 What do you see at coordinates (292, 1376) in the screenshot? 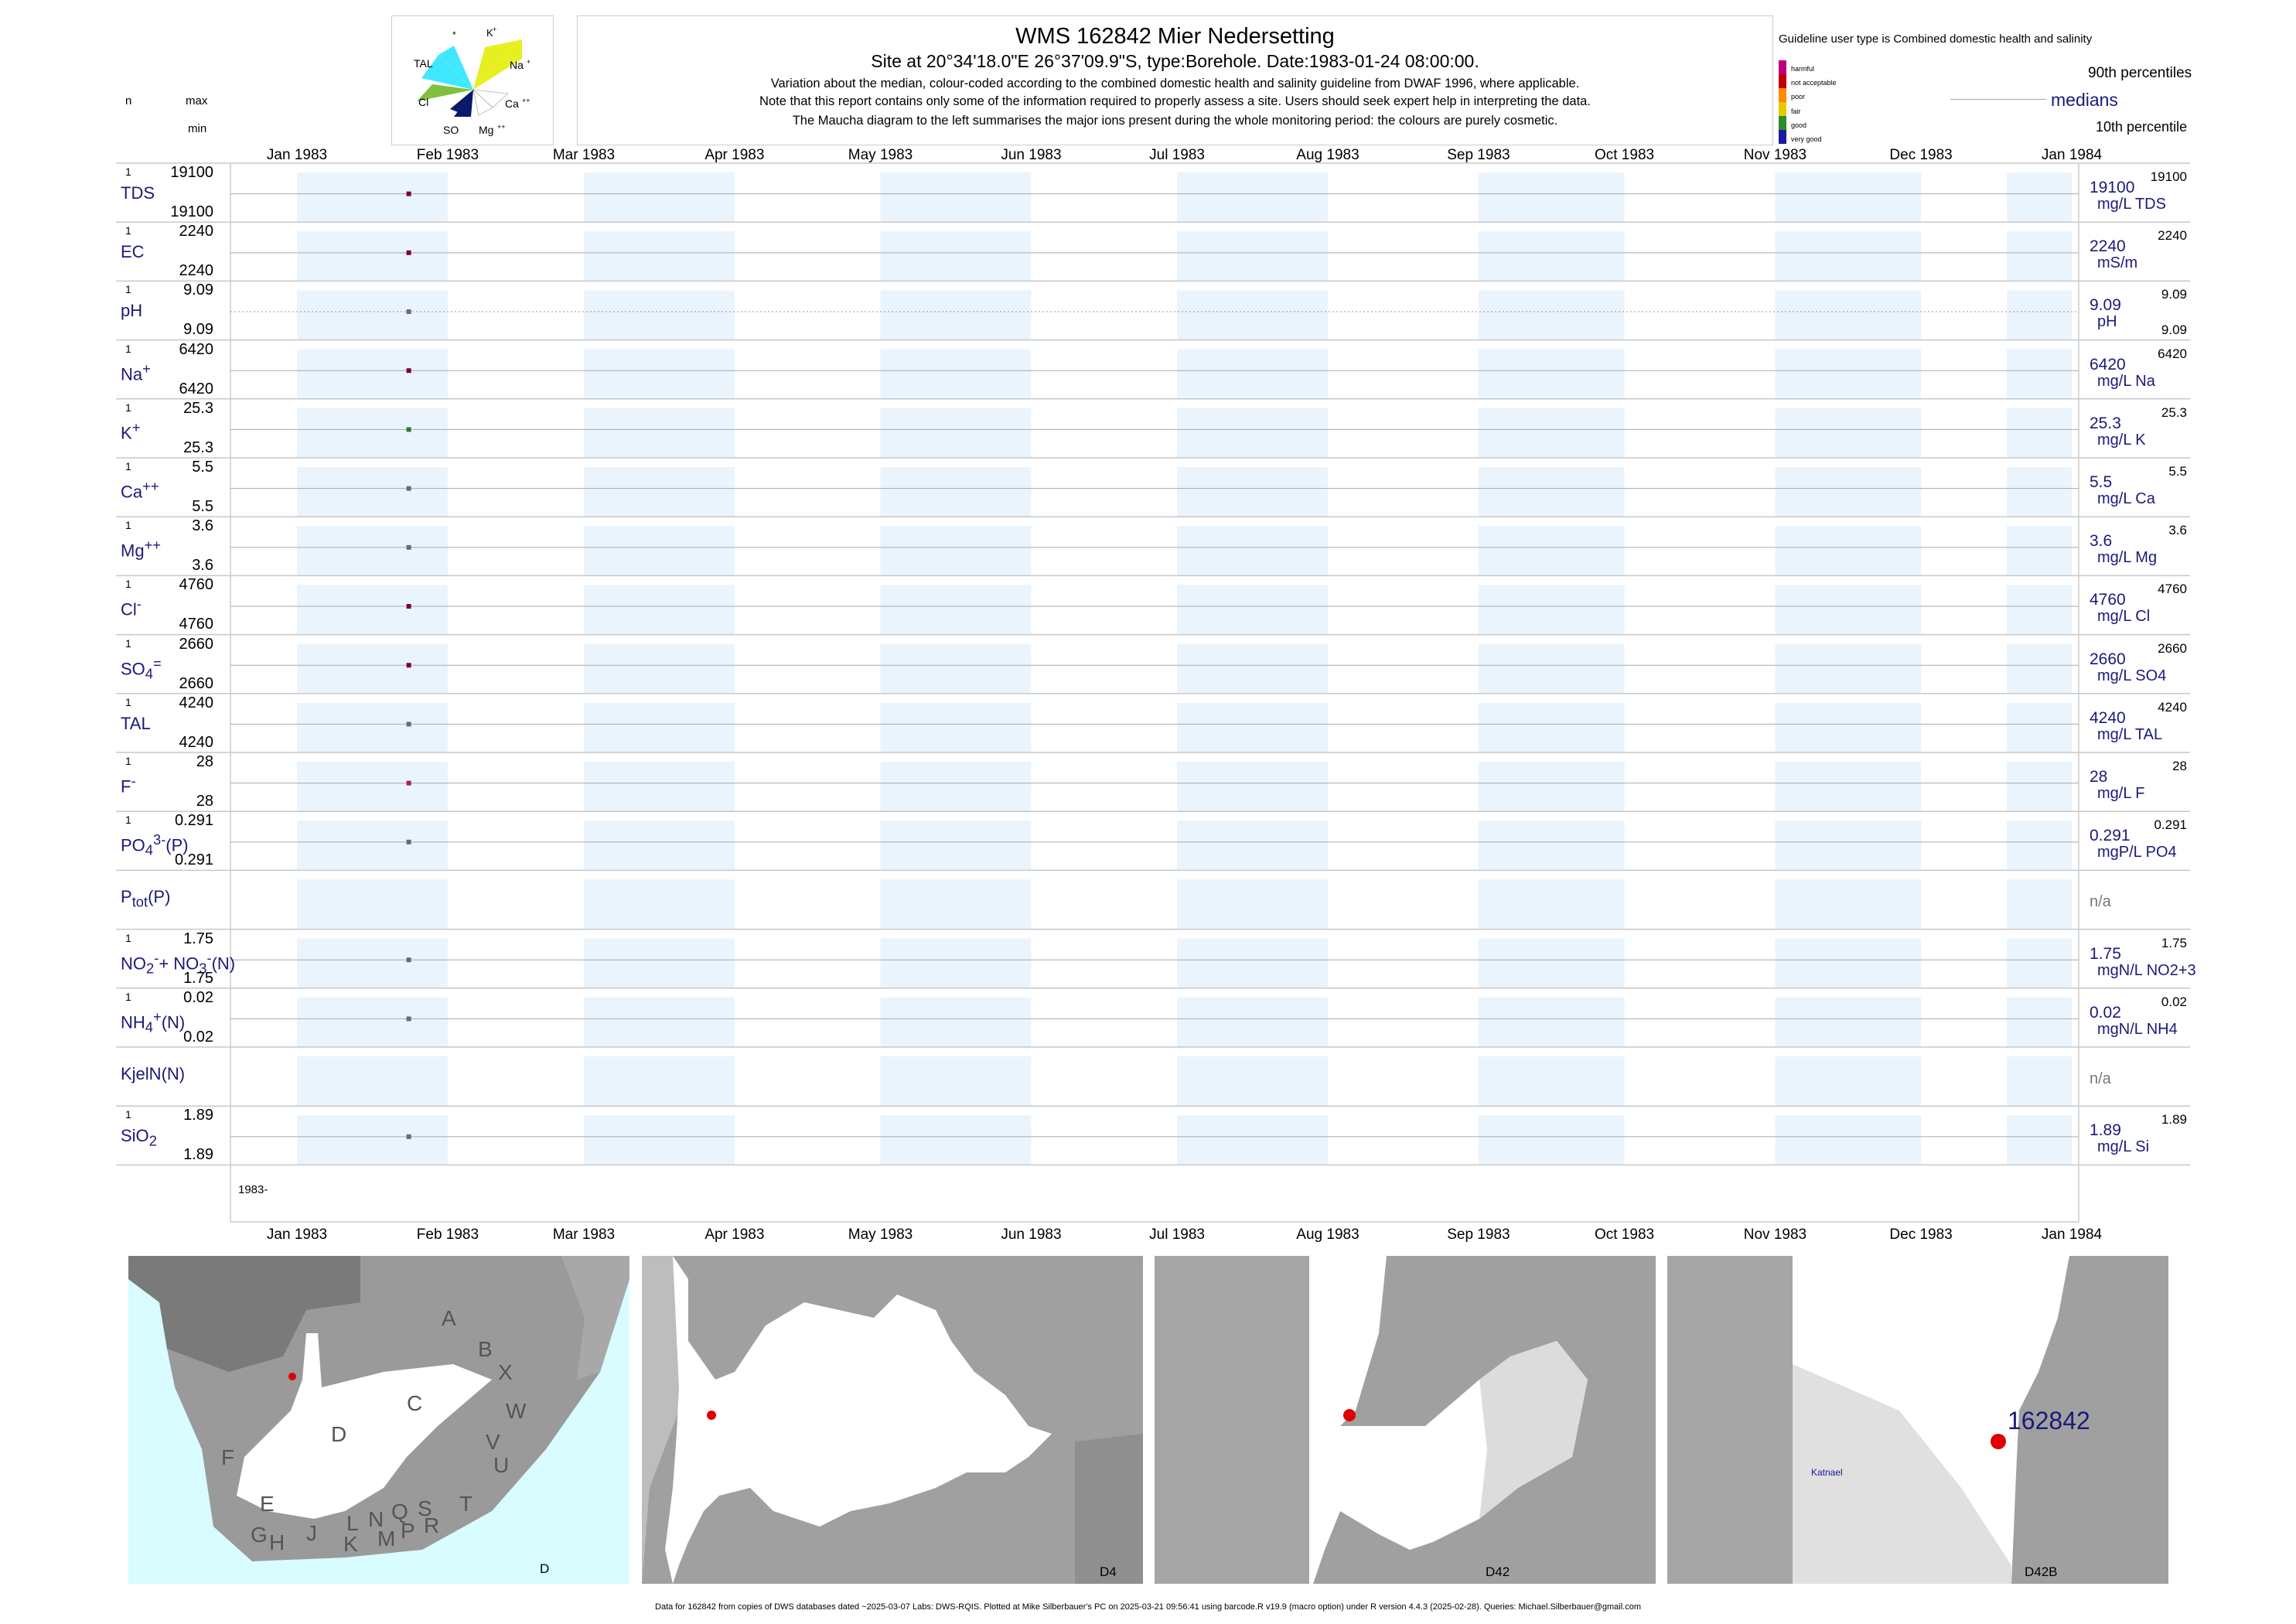
I see `map-site-dot` at bounding box center [292, 1376].